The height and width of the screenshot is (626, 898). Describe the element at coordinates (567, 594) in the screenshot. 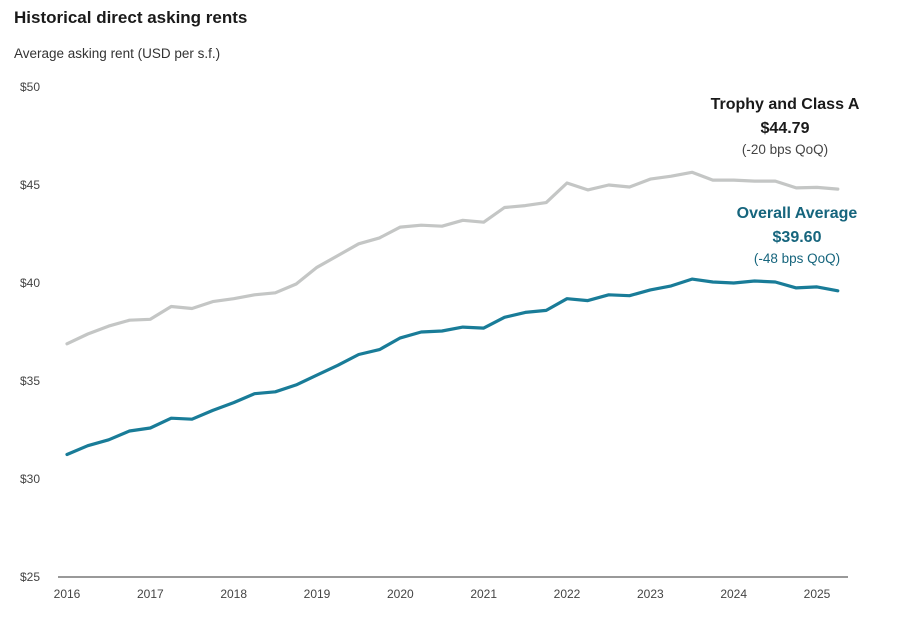

I see `x-tick-label: 2022` at that location.